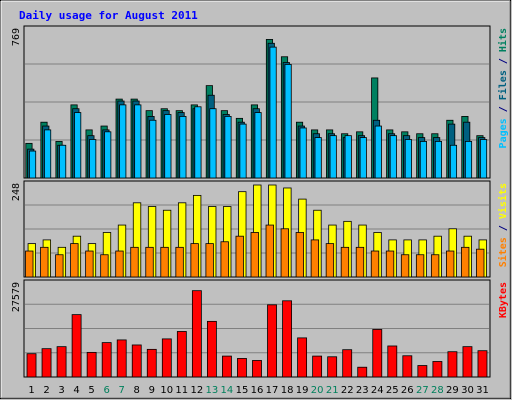 This screenshot has width=512, height=400. What do you see at coordinates (302, 390) in the screenshot?
I see `x-tick-label: 19` at bounding box center [302, 390].